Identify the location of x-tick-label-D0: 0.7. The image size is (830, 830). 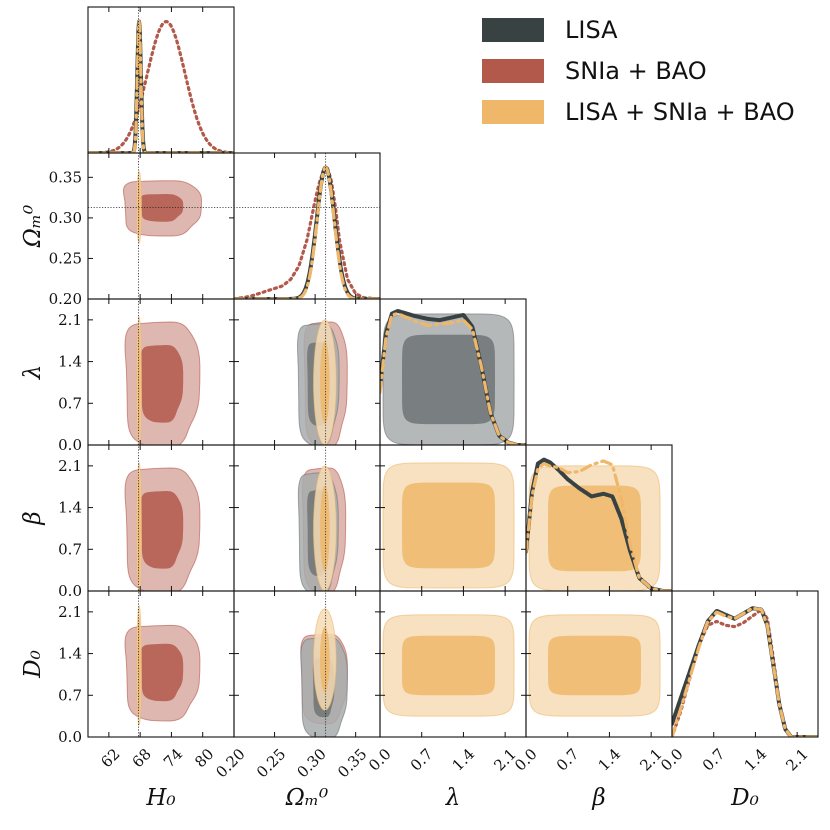
(714, 760).